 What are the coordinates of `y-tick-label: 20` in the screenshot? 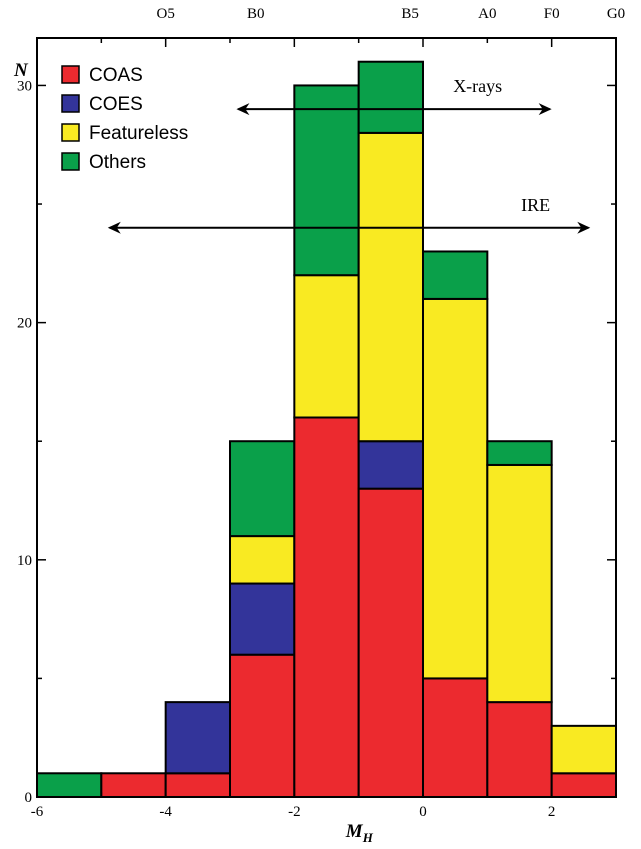 It's located at (24, 324).